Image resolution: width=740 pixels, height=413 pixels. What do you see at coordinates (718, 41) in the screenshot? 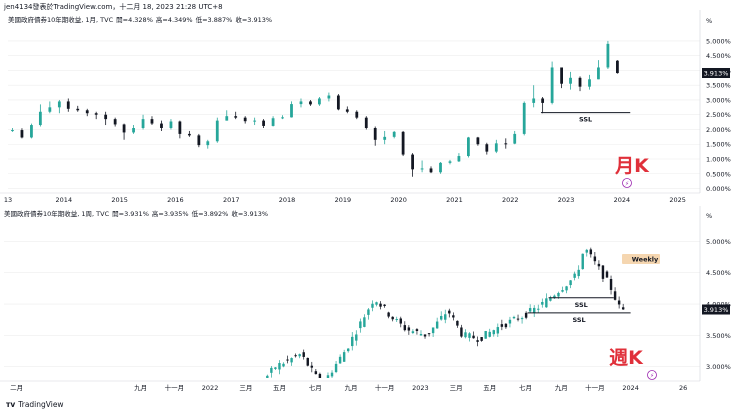
I see `y-tick-label: 5.000%` at bounding box center [718, 41].